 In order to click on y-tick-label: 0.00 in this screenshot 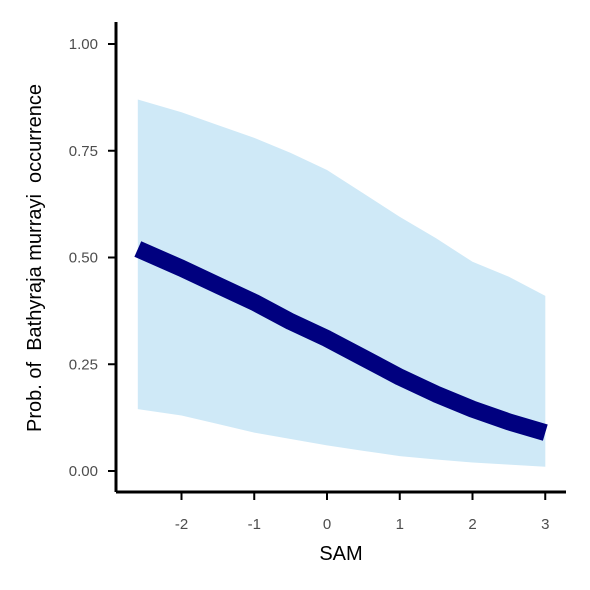, I will do `click(83, 471)`.